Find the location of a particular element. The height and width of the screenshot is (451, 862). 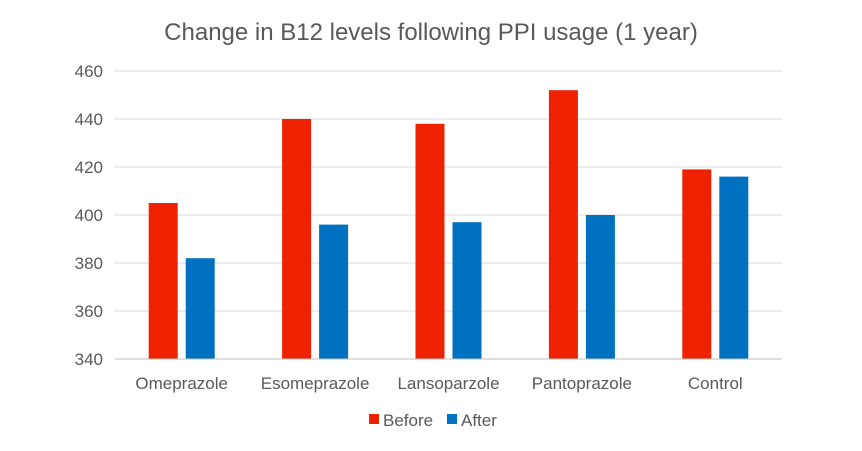

y-tick-label: 440 is located at coordinates (89, 119).